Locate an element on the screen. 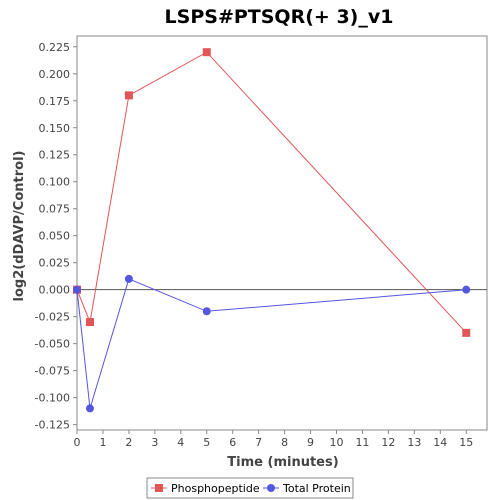 The image size is (500, 500). legend-marker-square is located at coordinates (159, 488).